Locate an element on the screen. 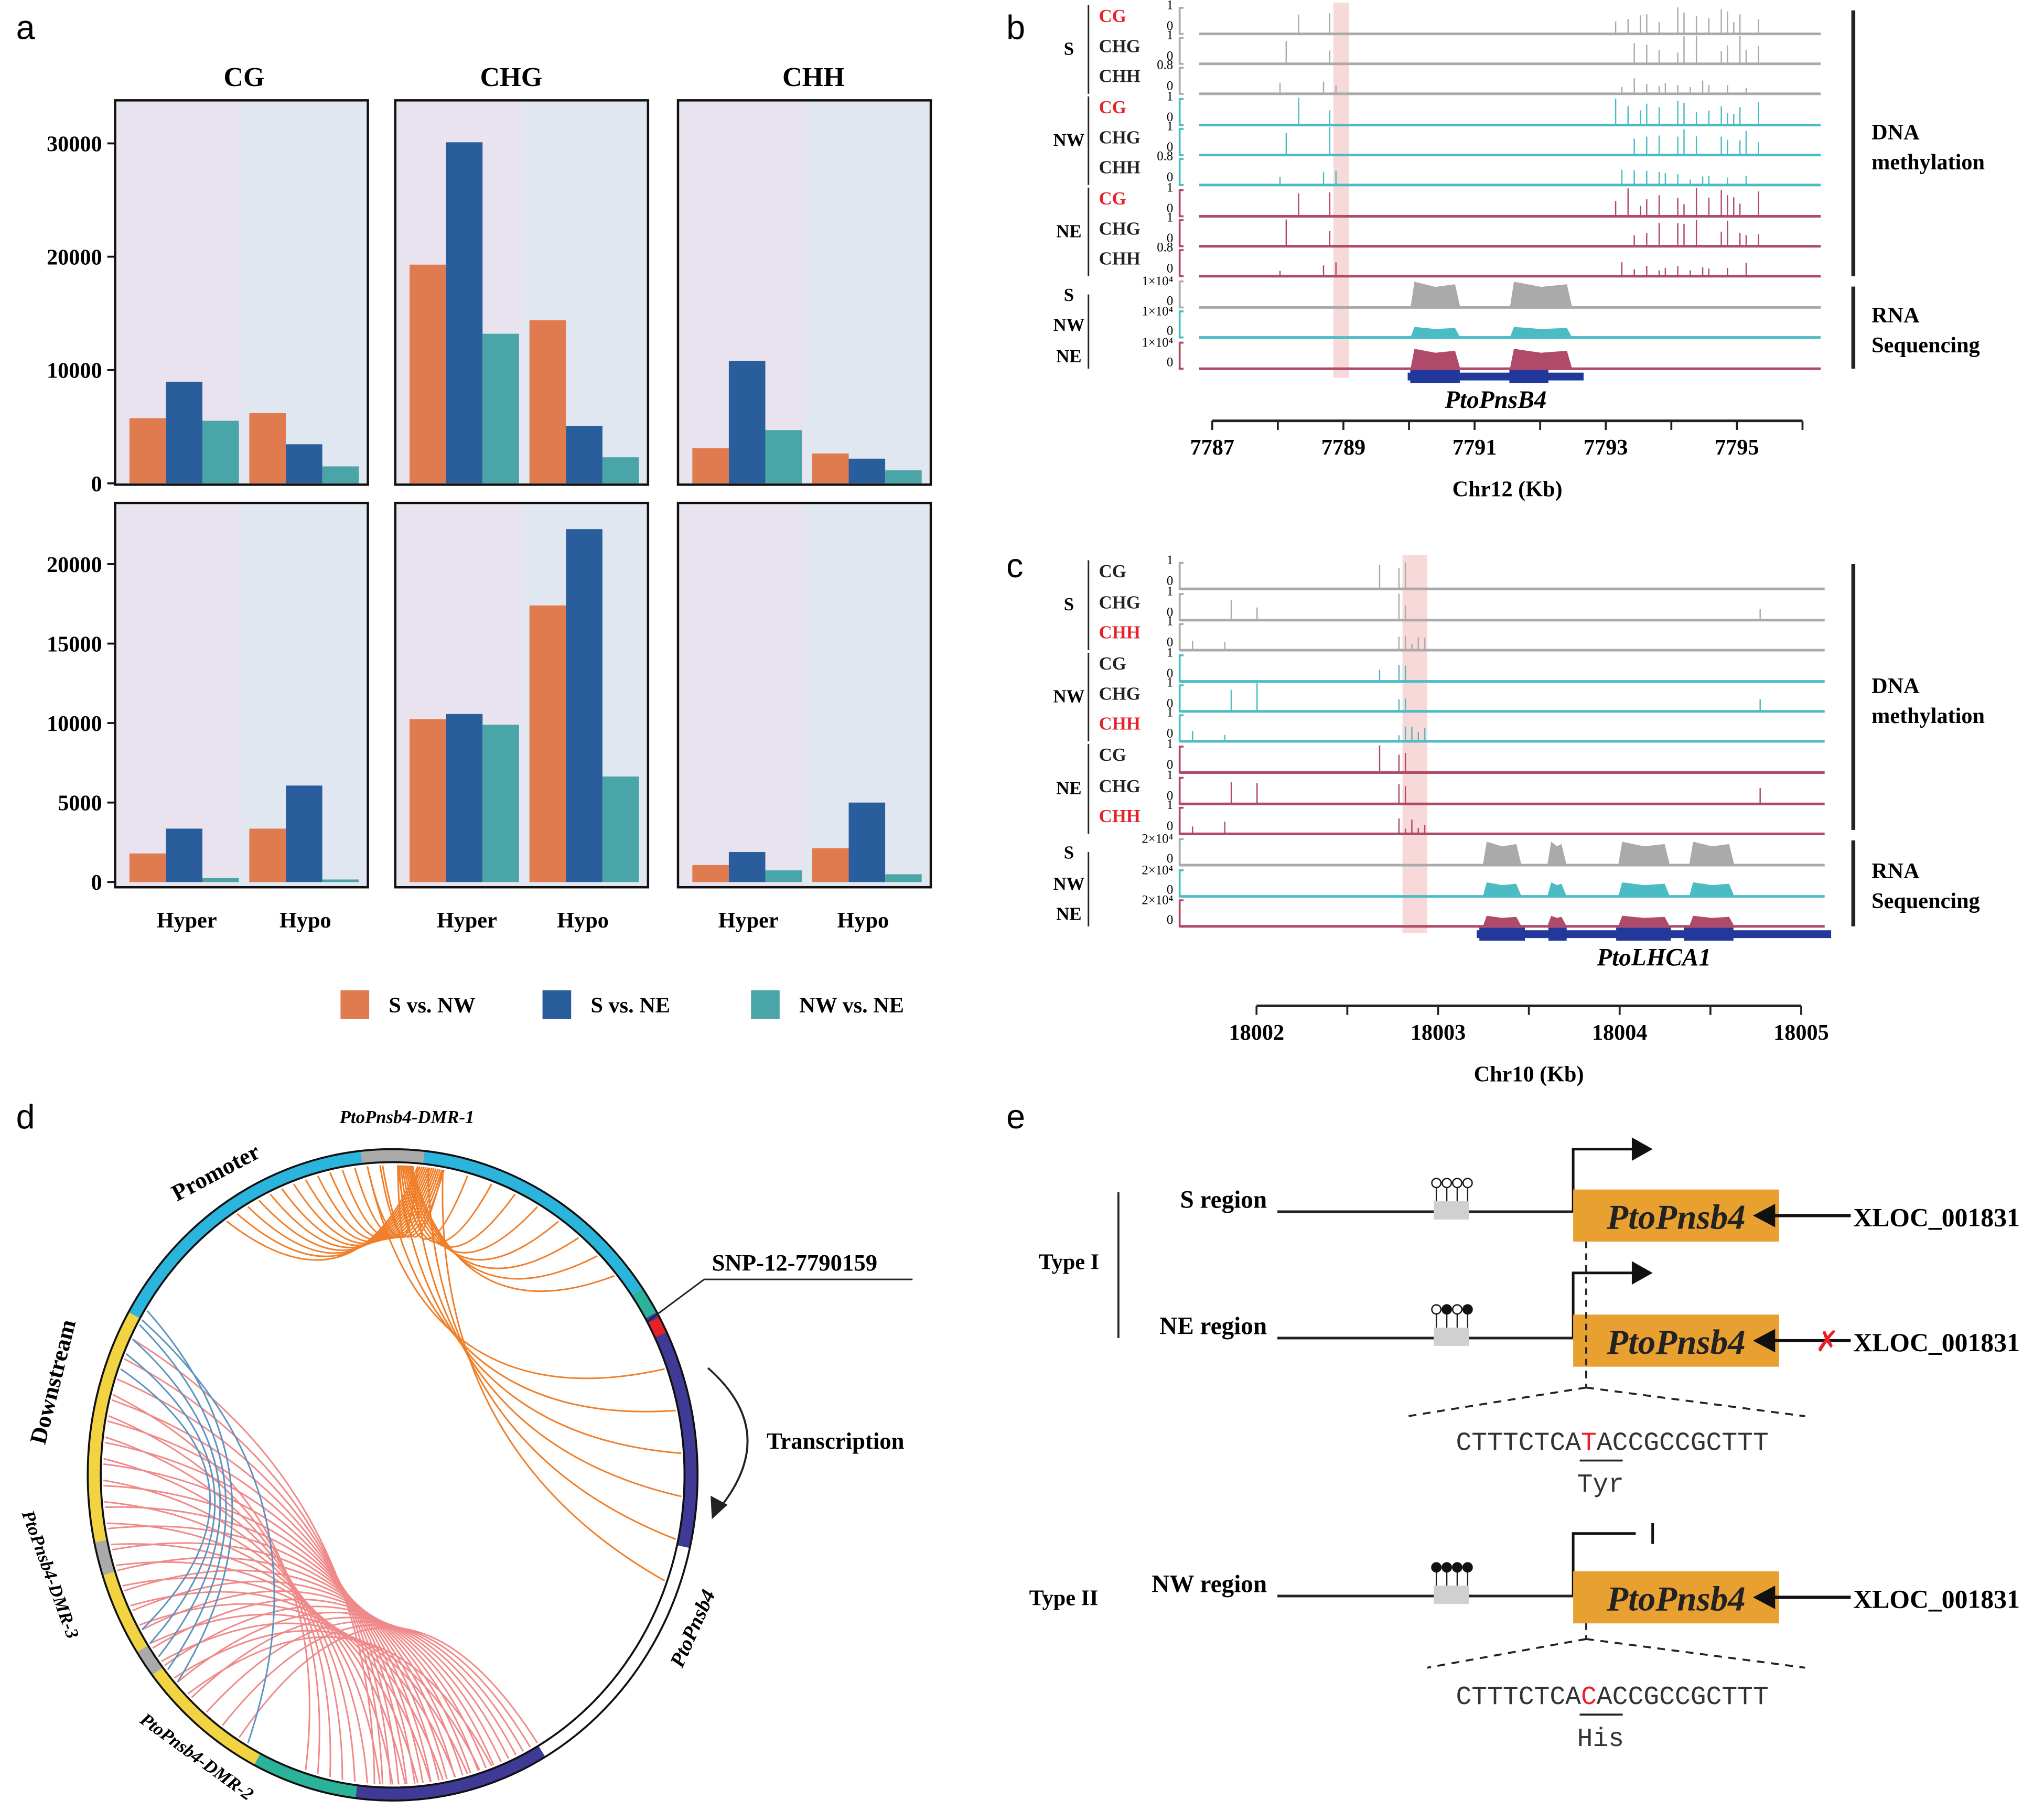 The width and height of the screenshot is (2044, 1811). transcription-label: Transcription is located at coordinates (836, 1441).